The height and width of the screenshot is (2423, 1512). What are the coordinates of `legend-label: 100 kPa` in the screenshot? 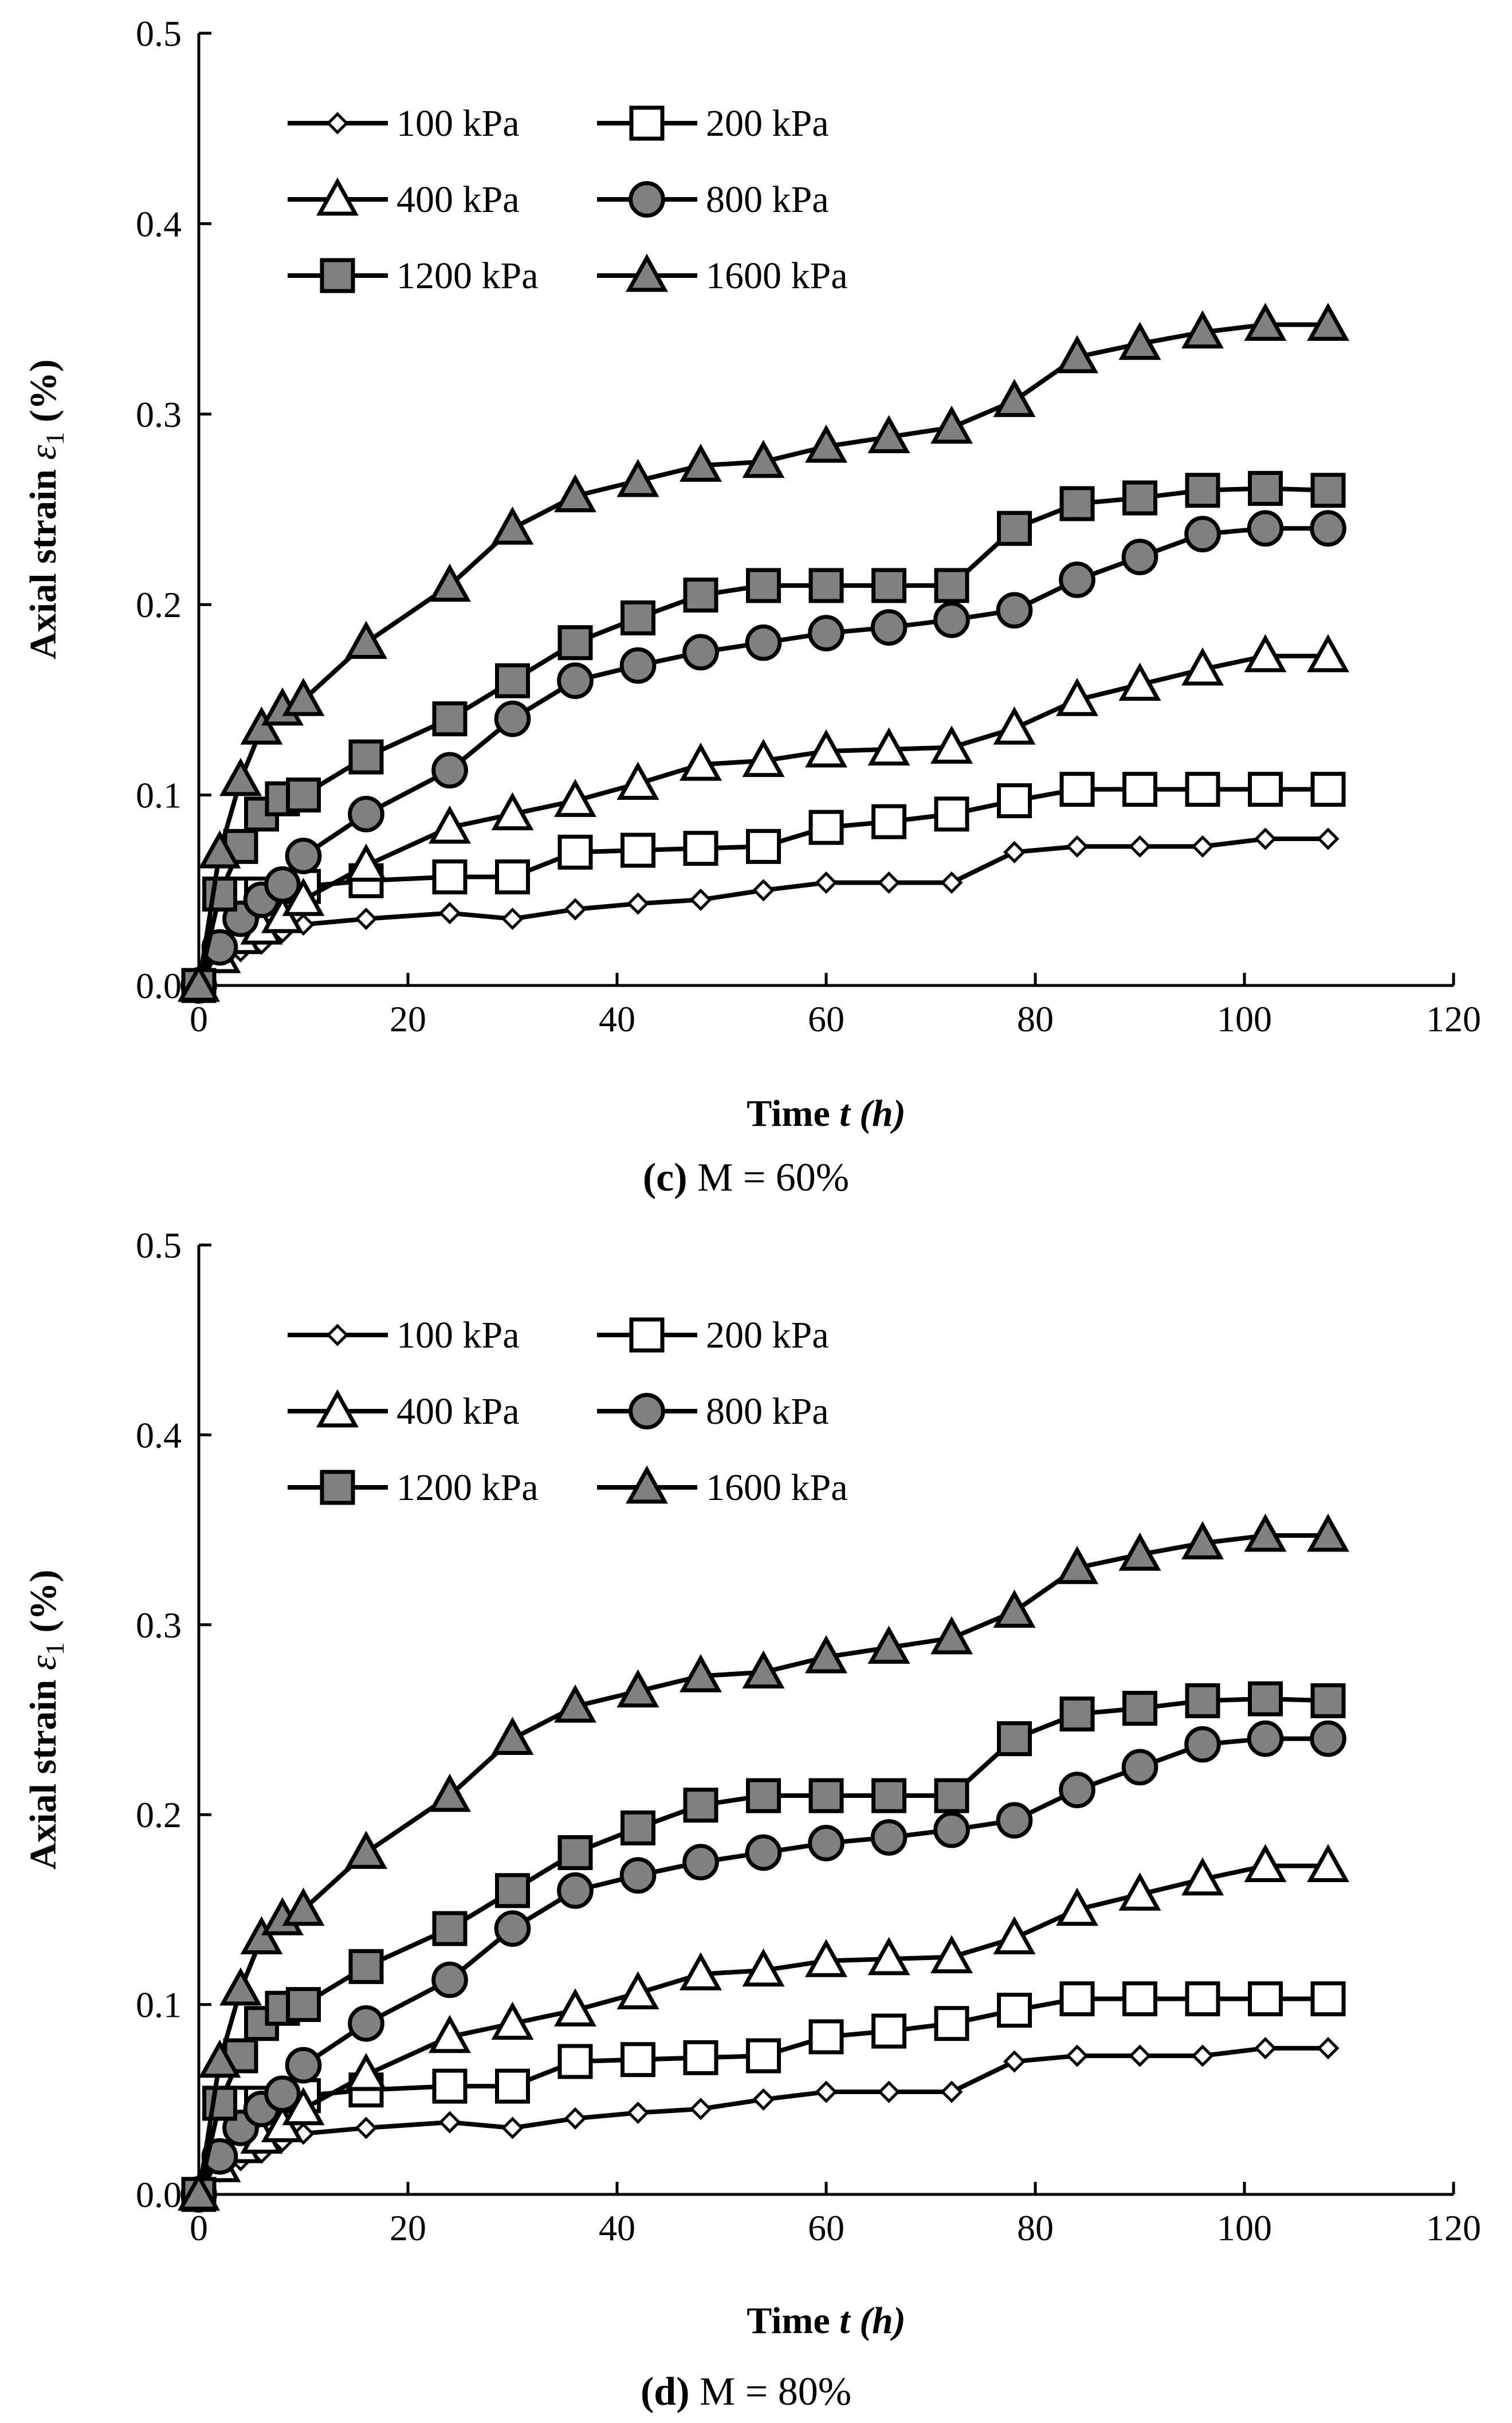 It's located at (458, 1335).